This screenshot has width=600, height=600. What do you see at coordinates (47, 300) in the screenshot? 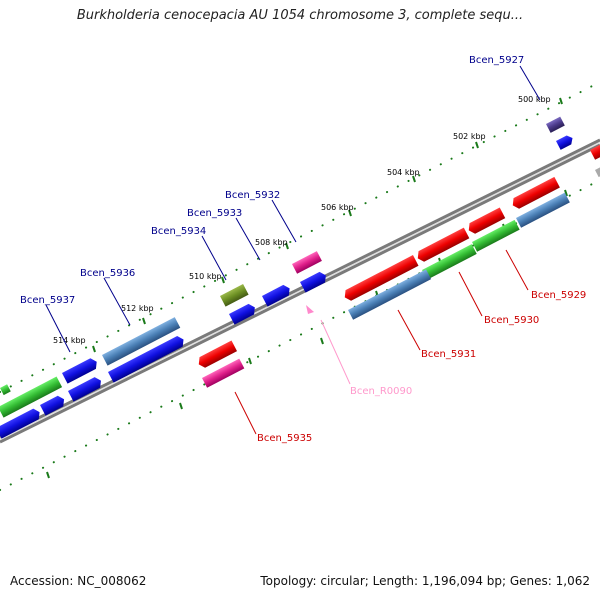
I see `gene-label-bcen-5937: Bcen_5937` at bounding box center [47, 300].